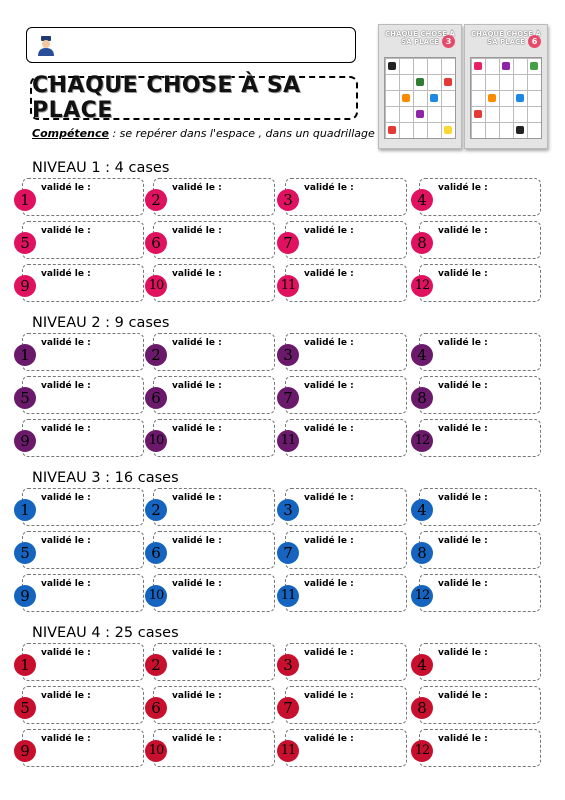 Image resolution: width=565 pixels, height=800 pixels. Describe the element at coordinates (105, 633) in the screenshot. I see `level-title: NIVEAU 4 : 25 cases` at that location.